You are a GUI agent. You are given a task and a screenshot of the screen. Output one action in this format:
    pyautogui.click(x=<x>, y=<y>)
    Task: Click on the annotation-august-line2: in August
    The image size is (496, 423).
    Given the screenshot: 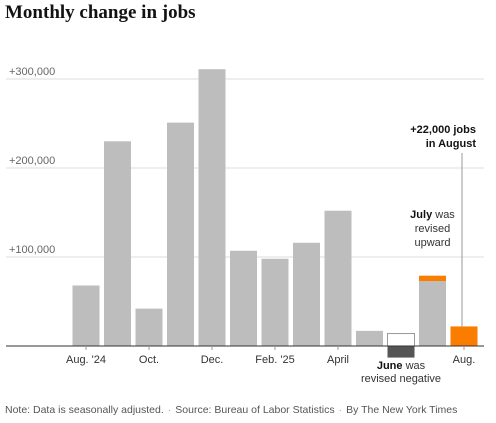 What is the action you would take?
    pyautogui.click(x=451, y=144)
    